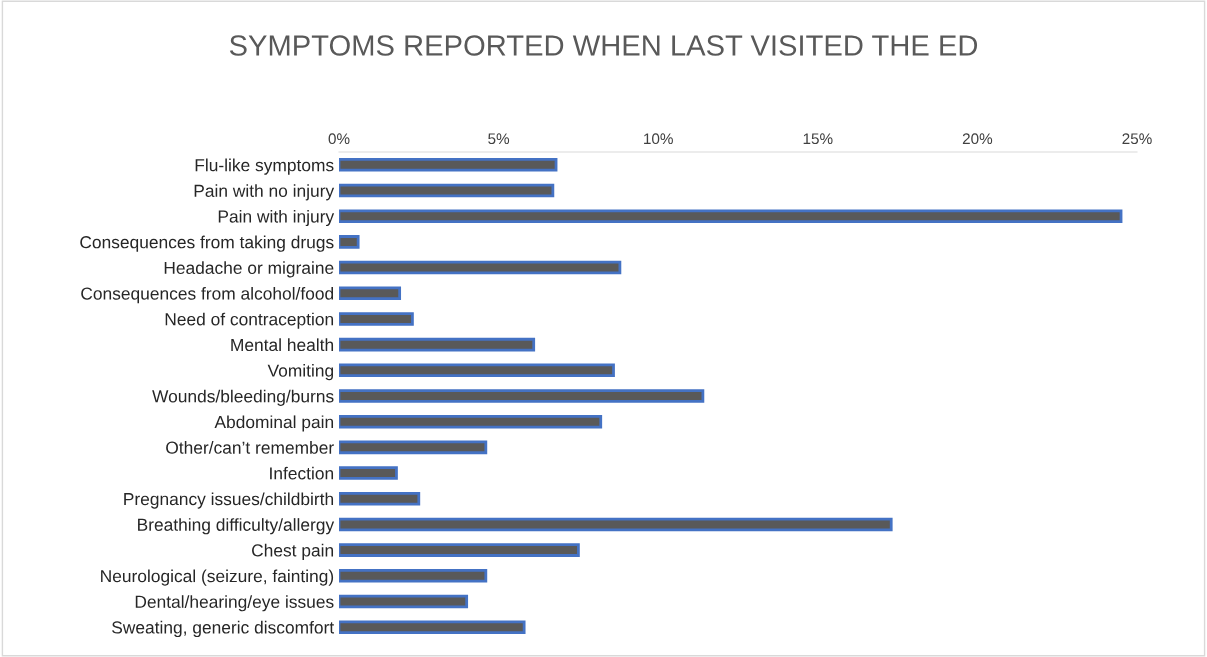  I want to click on x-tick-label: 15%, so click(818, 139).